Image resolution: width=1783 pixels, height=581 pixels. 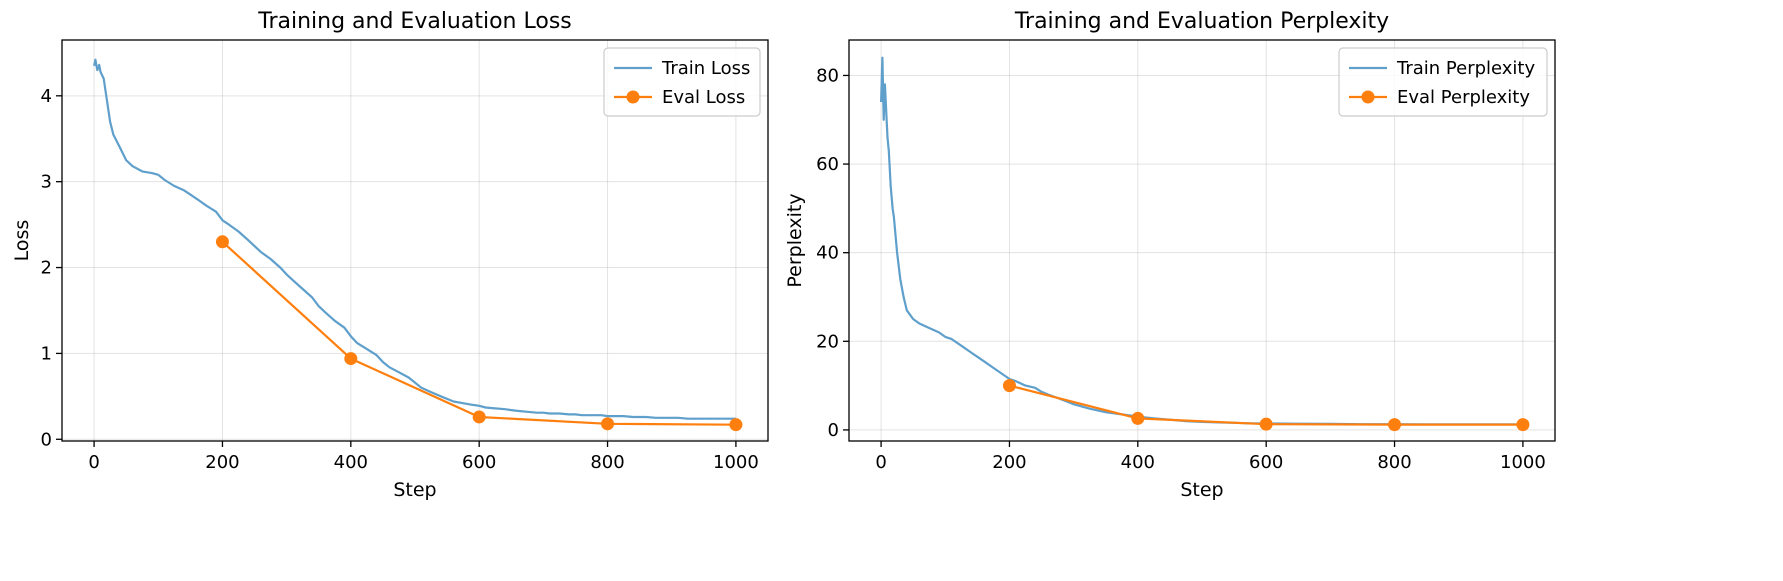 What do you see at coordinates (827, 341) in the screenshot?
I see `perplexity-y-tick-label: 20` at bounding box center [827, 341].